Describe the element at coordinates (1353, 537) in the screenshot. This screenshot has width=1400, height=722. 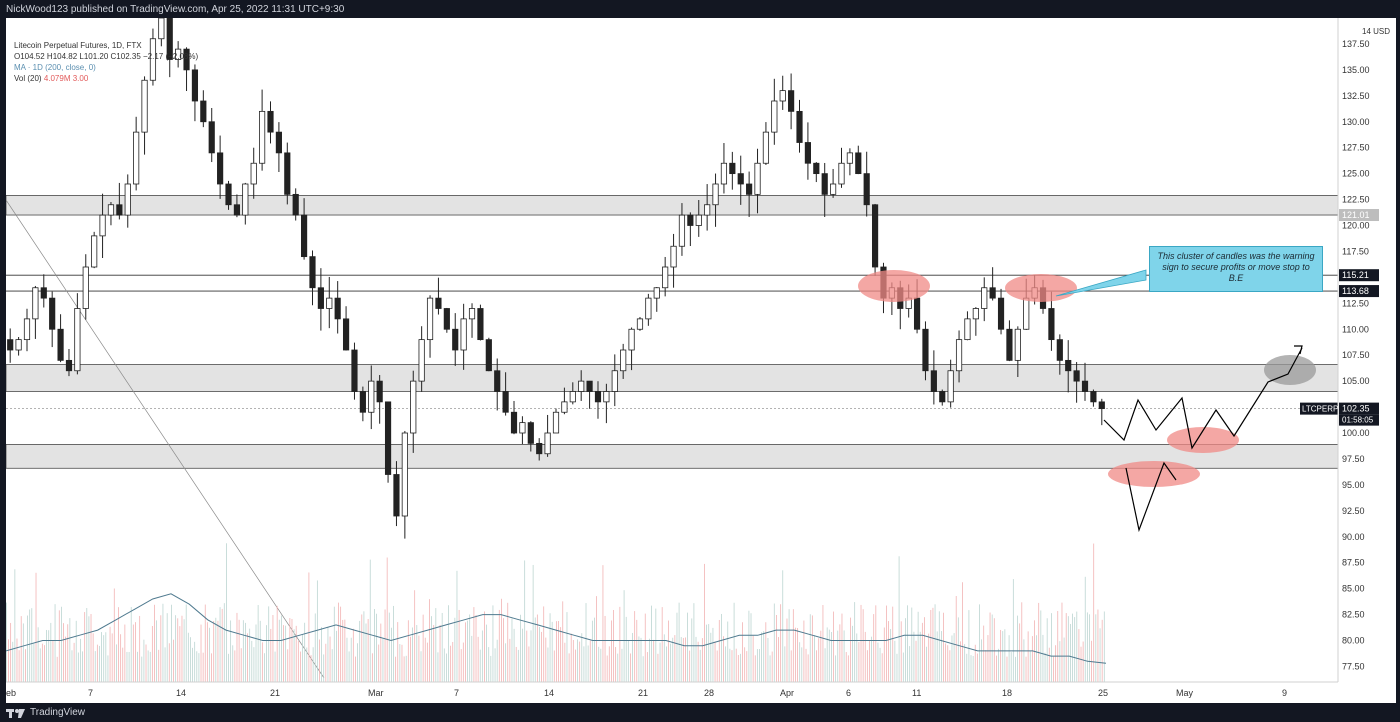
I see `y-tick-label: 90.00` at that location.